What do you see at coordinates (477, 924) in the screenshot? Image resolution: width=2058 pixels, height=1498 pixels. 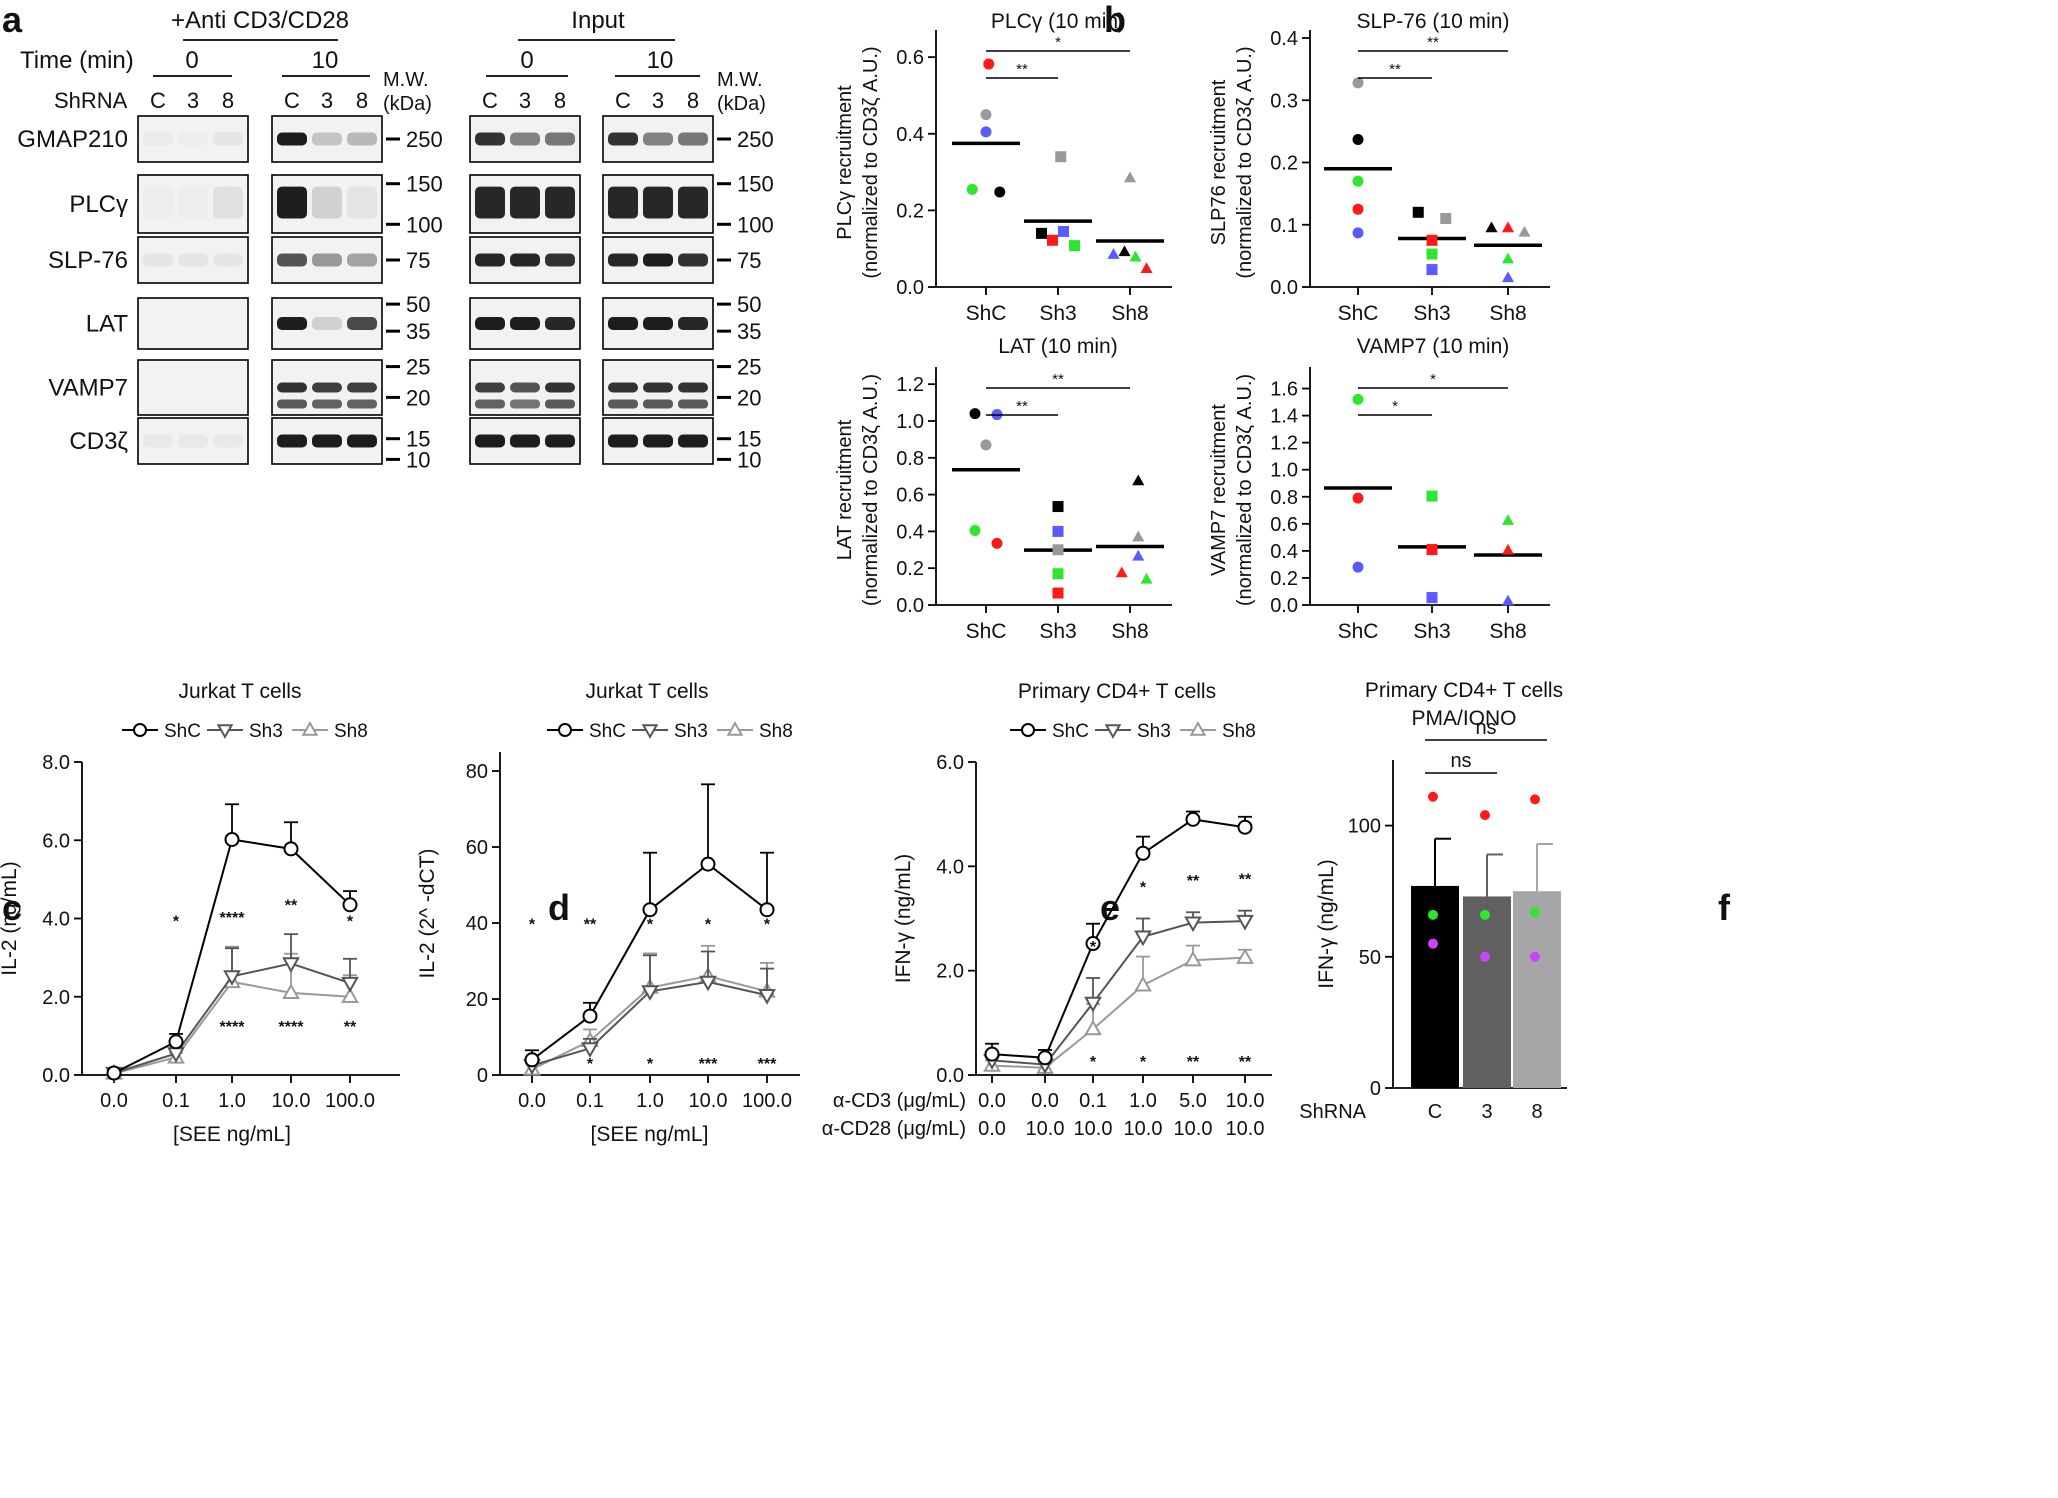 I see `y-tick-label: 40` at bounding box center [477, 924].